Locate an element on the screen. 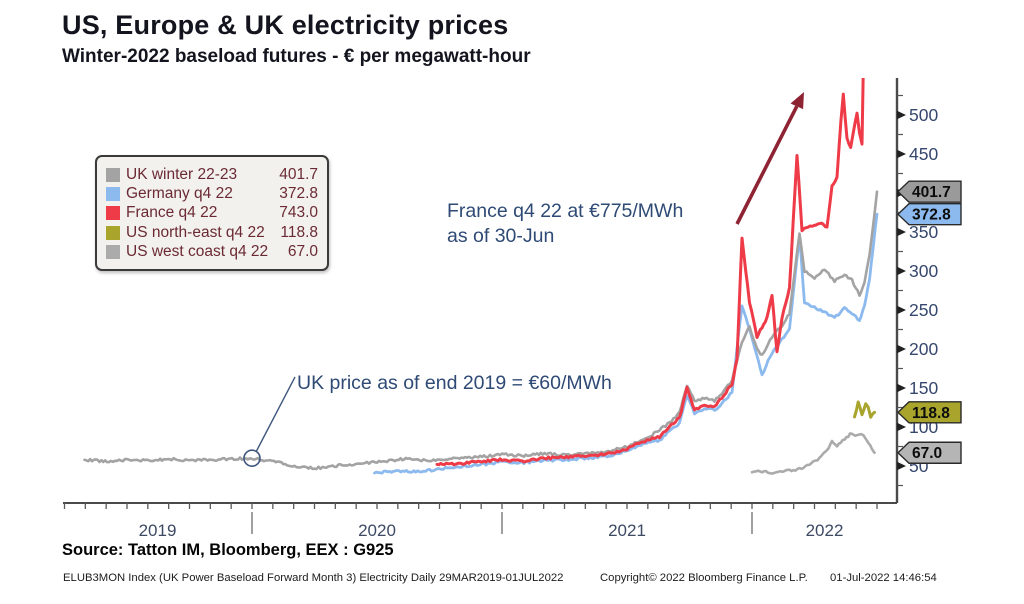 This screenshot has height=604, width=1024. x-axis-label: 2019 is located at coordinates (158, 530).